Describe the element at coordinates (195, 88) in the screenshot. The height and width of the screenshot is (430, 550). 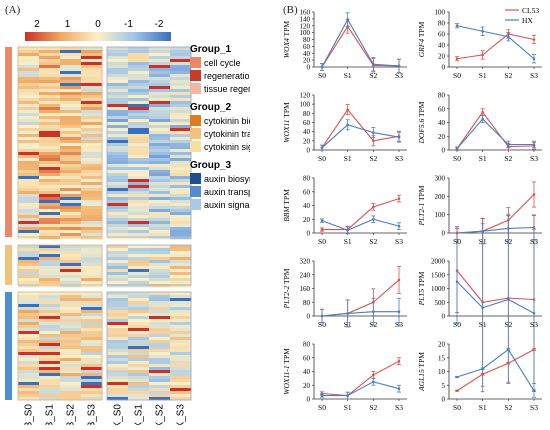
I see `legend-swatch` at that location.